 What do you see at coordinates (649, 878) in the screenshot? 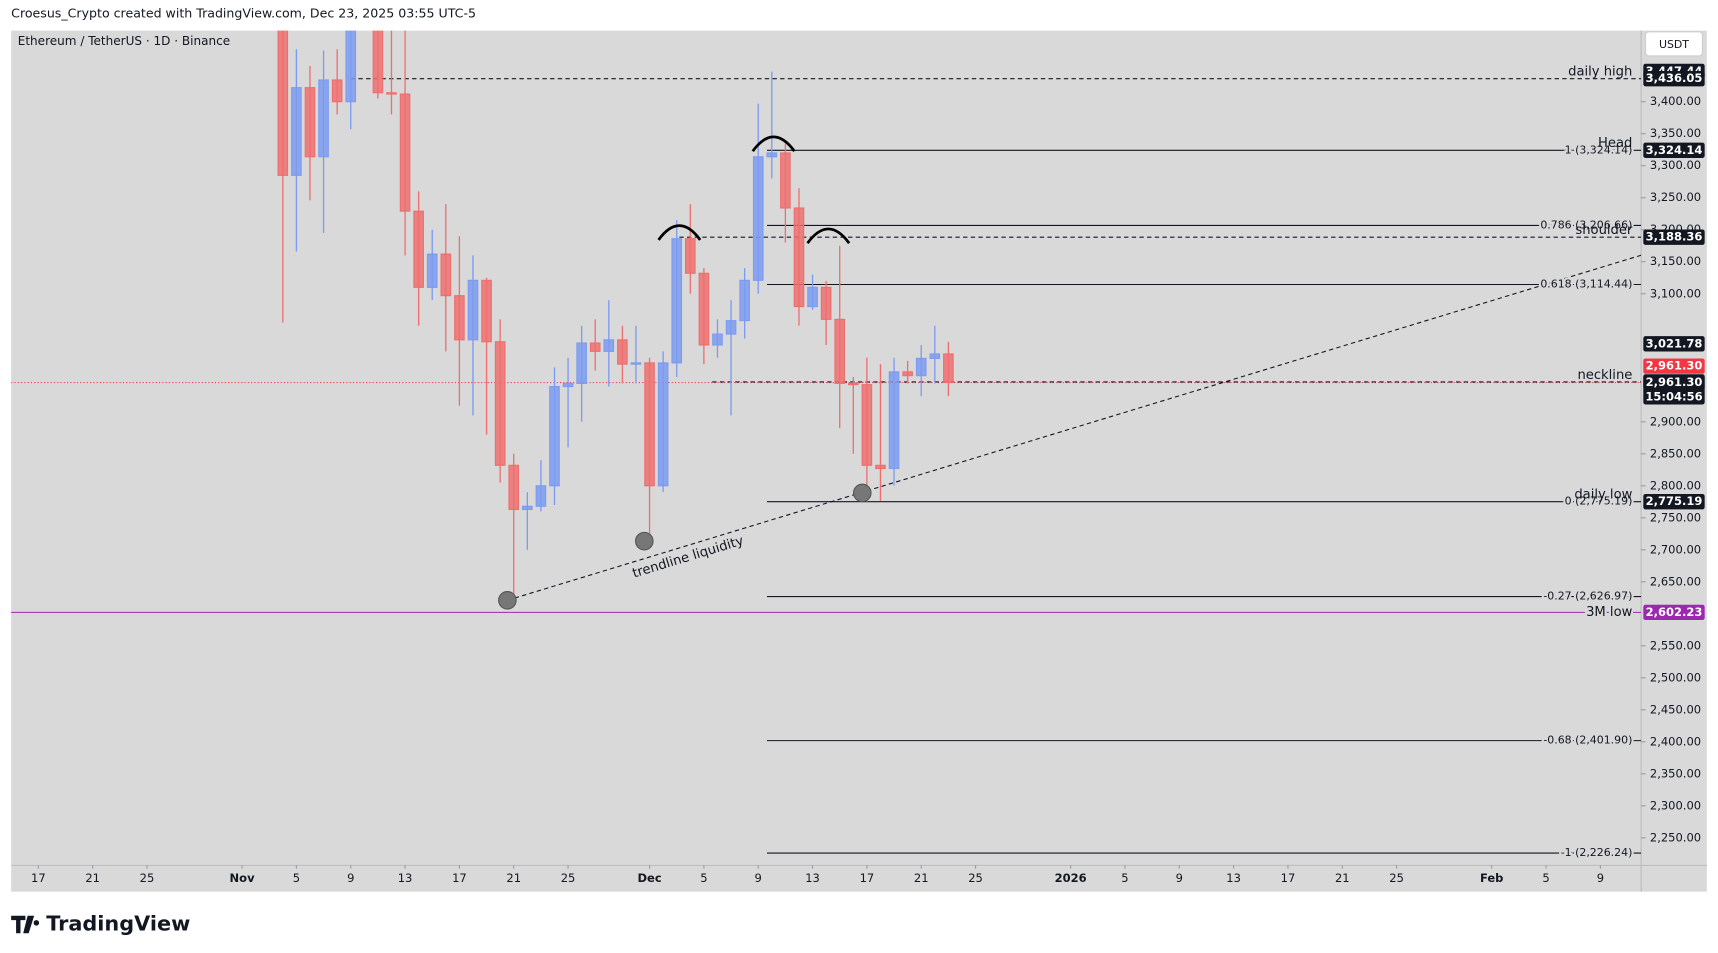
I see `x-tick-label: Dec` at bounding box center [649, 878].